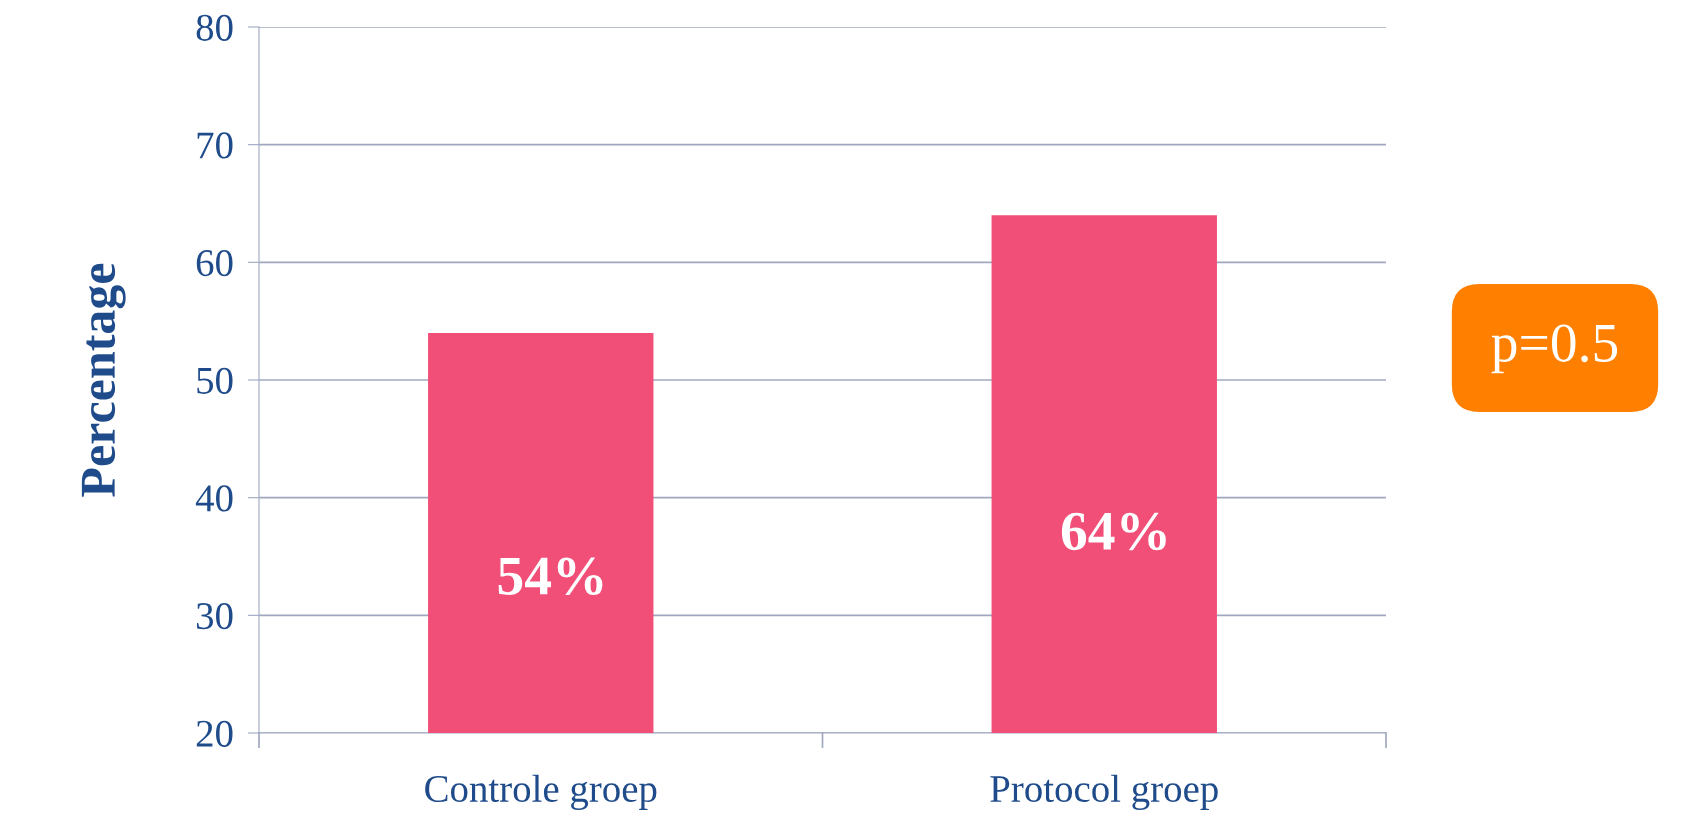  What do you see at coordinates (550, 576) in the screenshot?
I see `data-label: 54%` at bounding box center [550, 576].